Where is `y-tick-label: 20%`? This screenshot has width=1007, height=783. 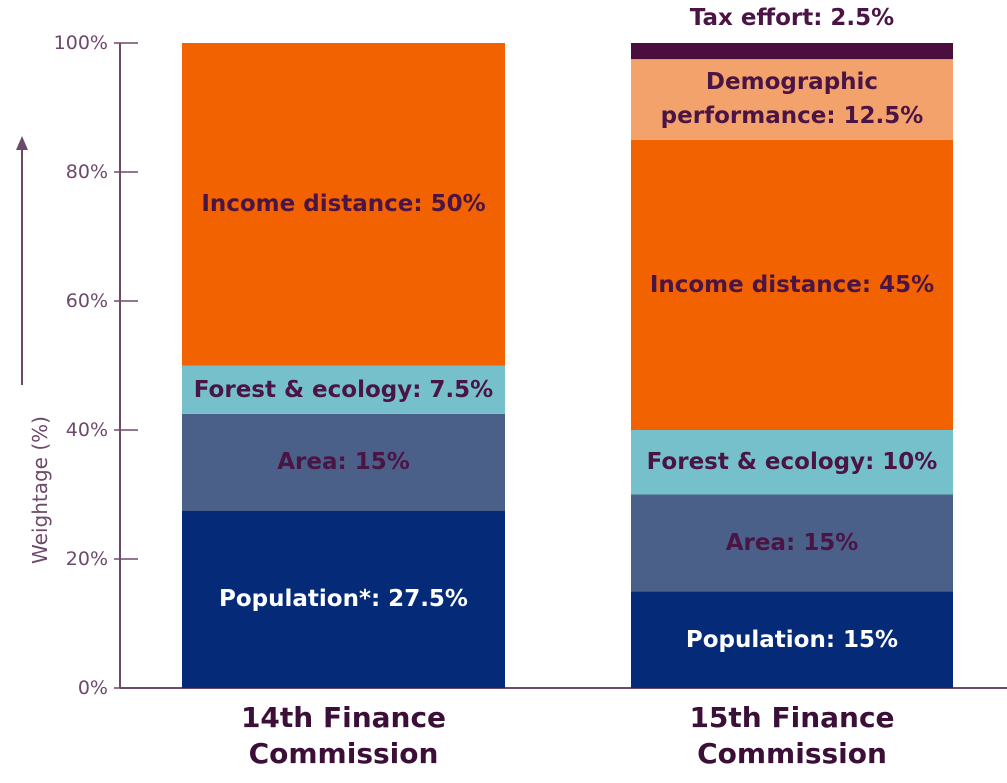 y-tick-label: 20% is located at coordinates (86, 559).